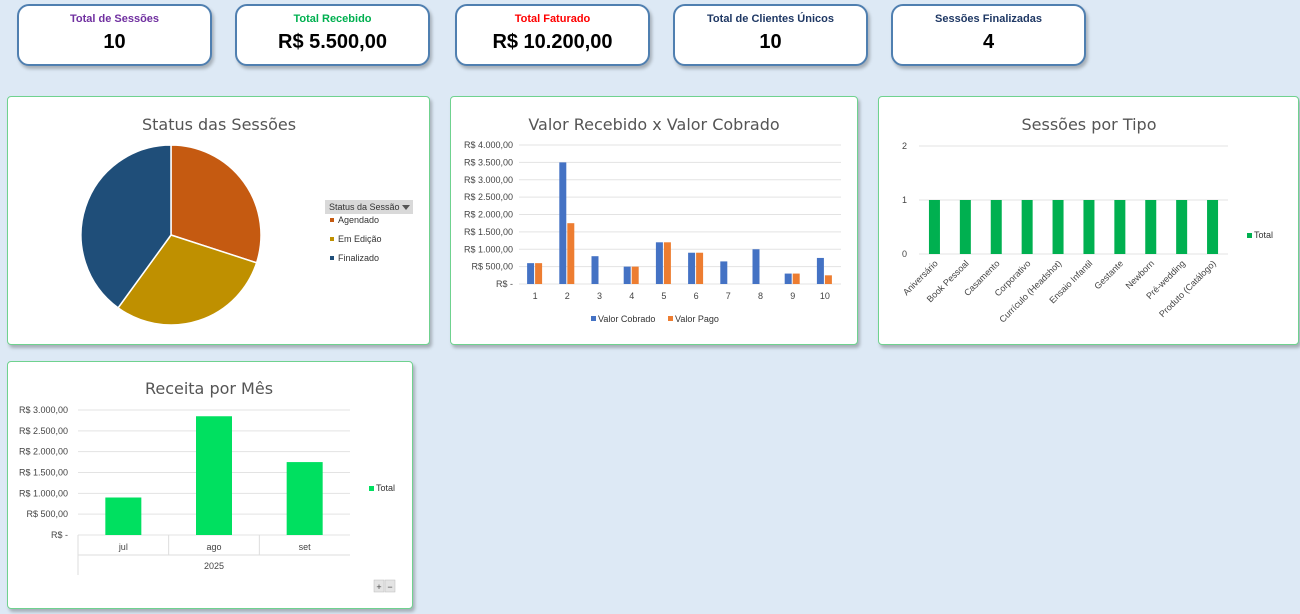  Describe the element at coordinates (488, 162) in the screenshot. I see `y-tick-label: R$ 3.500,00` at that location.